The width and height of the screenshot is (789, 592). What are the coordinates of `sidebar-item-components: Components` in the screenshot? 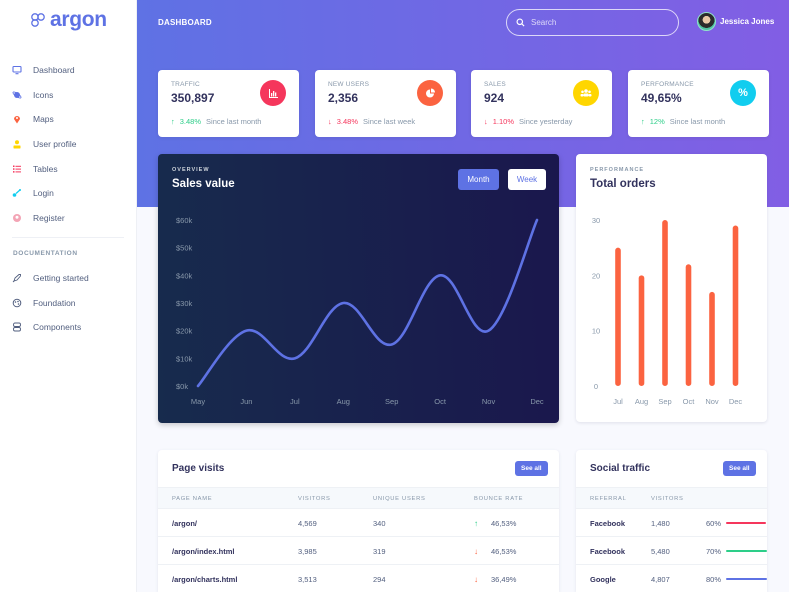 It's located at (68, 327).